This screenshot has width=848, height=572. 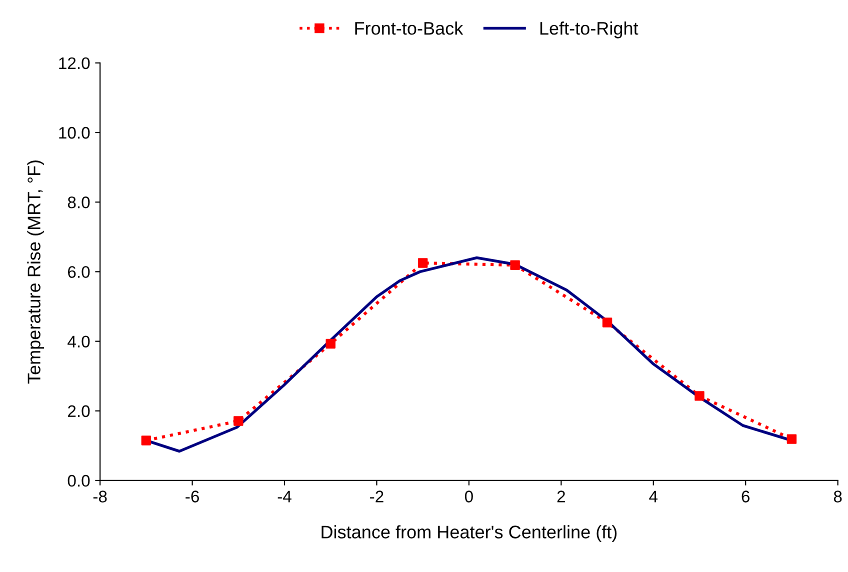 What do you see at coordinates (35, 272) in the screenshot?
I see `y-axis-title: Temperature Rise (MRT, °F)` at bounding box center [35, 272].